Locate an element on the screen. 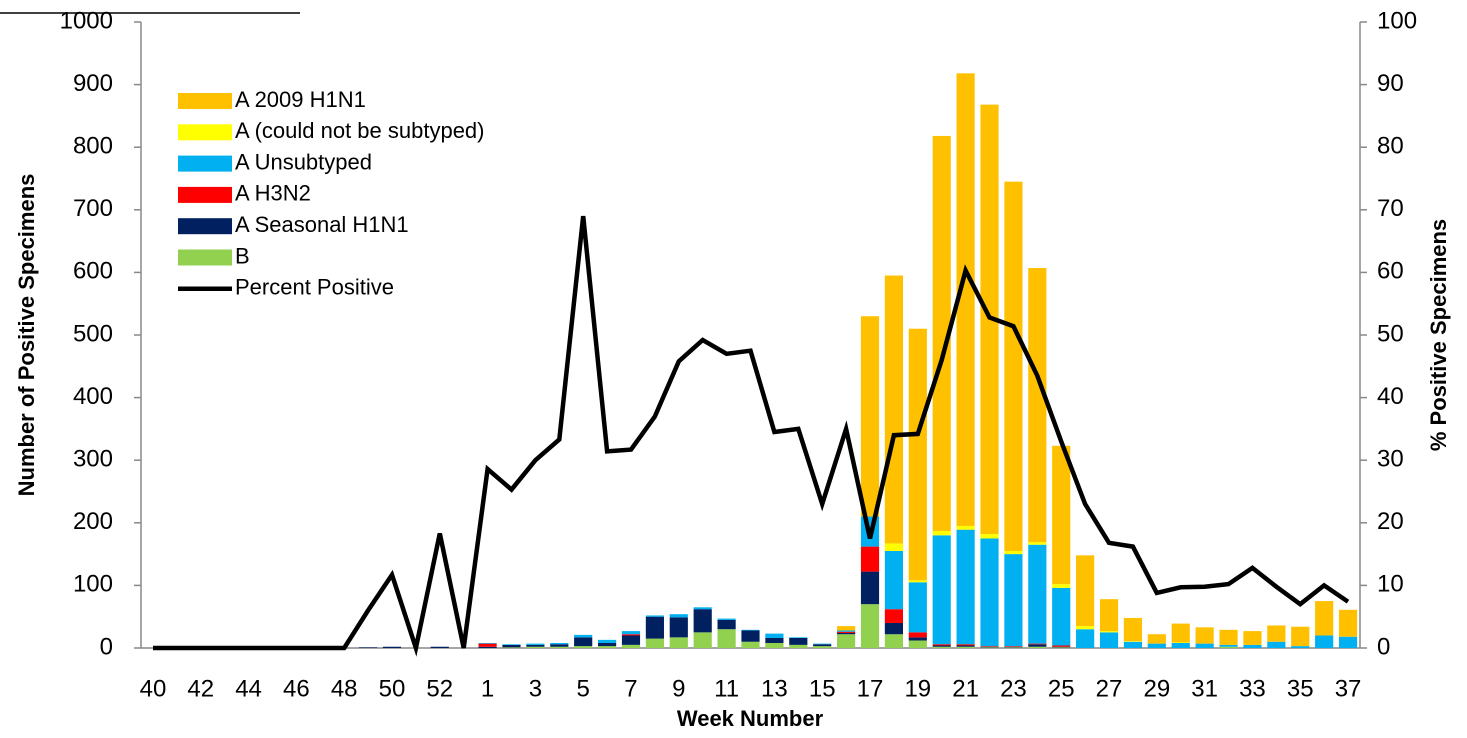  x-tick-label: 52 is located at coordinates (439, 688).